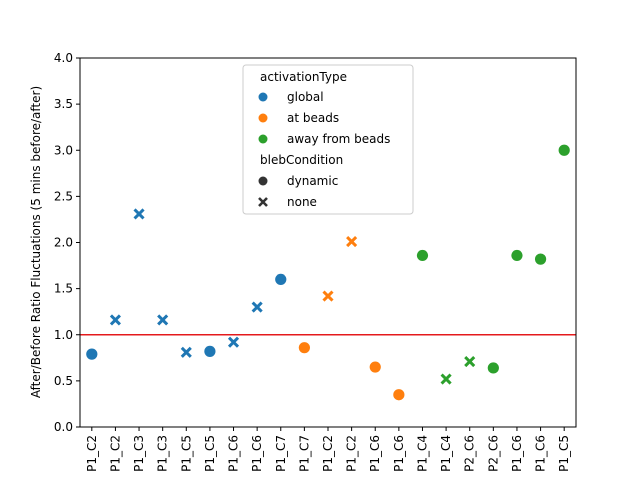  I want to click on y-tick-label: 3.5, so click(63, 104).